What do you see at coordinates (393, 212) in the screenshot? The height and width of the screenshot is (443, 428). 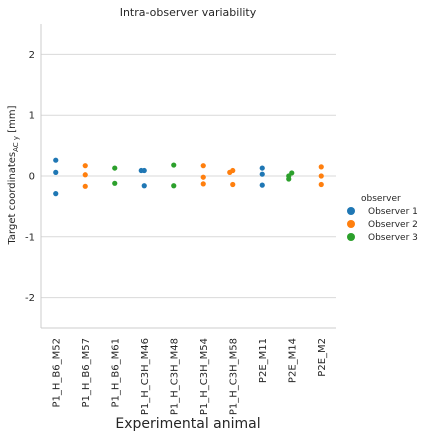 I see `legend-entry: Observer 1` at bounding box center [393, 212].